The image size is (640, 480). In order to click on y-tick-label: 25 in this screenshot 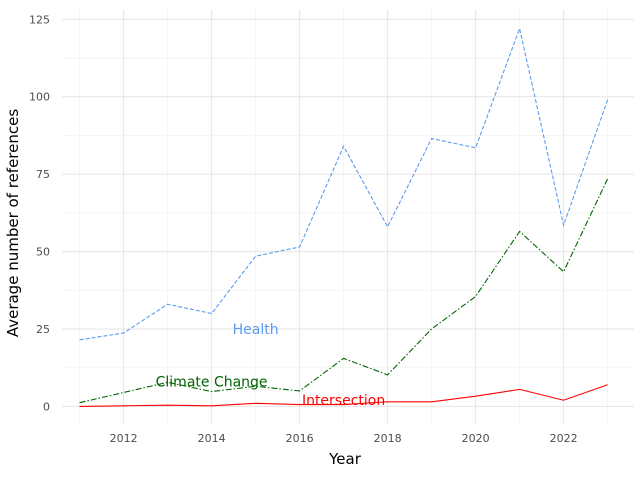, I will do `click(43, 329)`.